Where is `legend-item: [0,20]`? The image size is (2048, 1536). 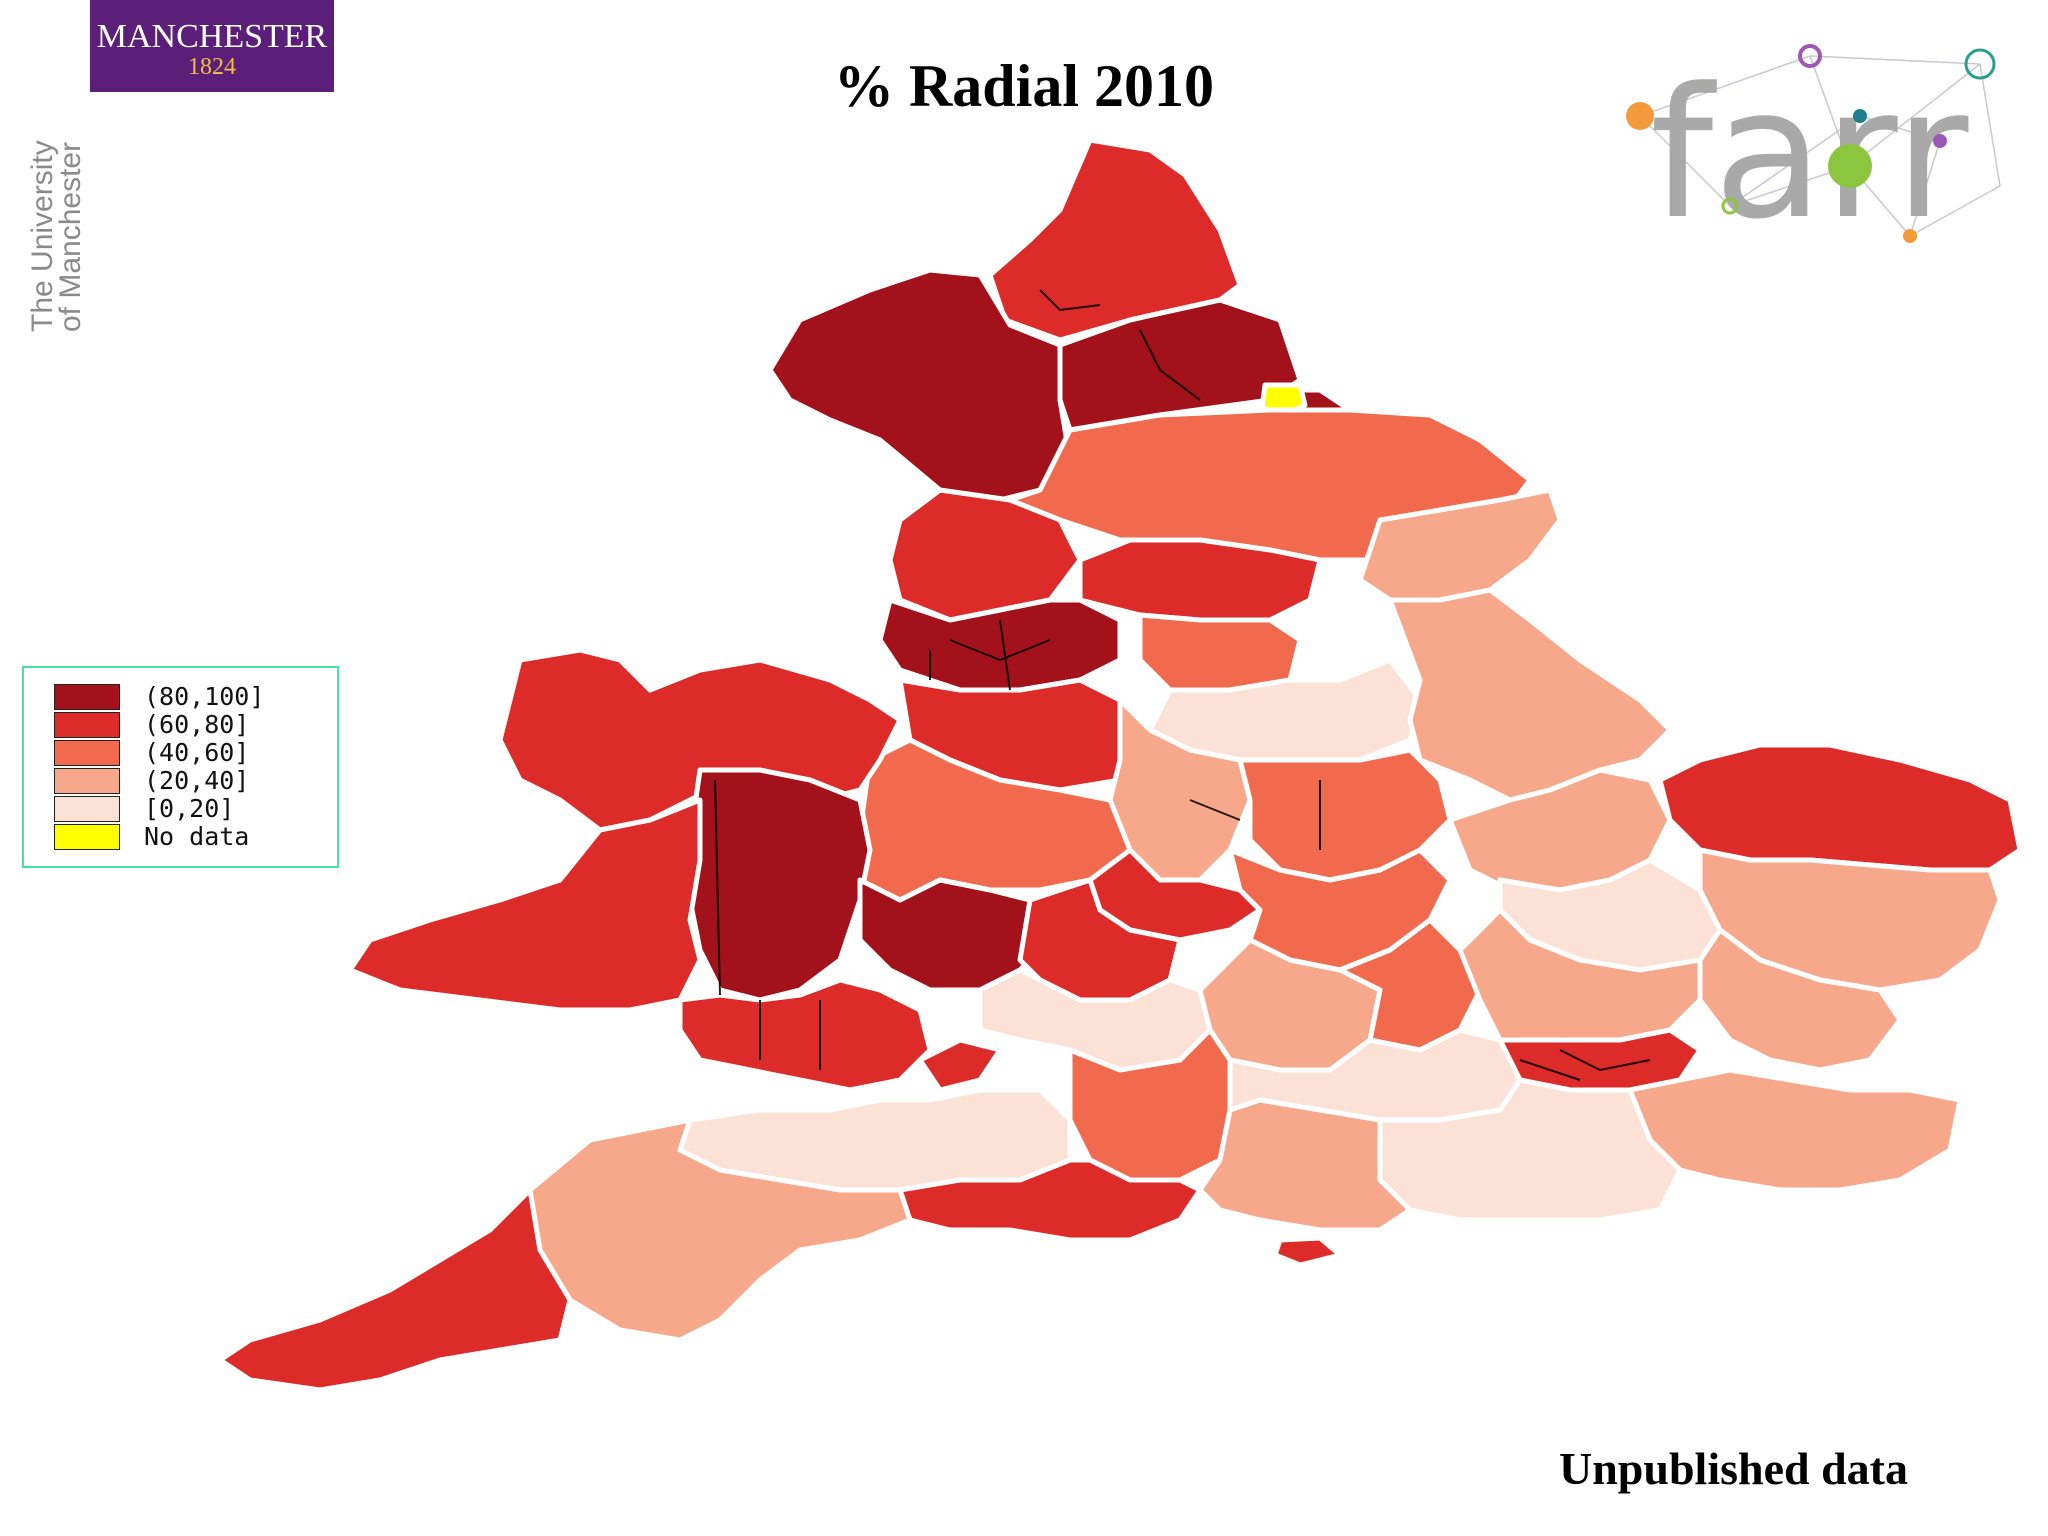 legend-item: [0,20] is located at coordinates (189, 808).